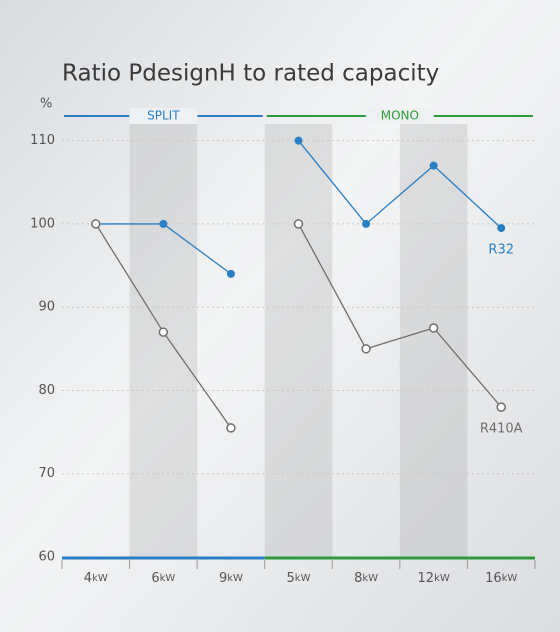 Image resolution: width=560 pixels, height=632 pixels. I want to click on y-tick-label: 100, so click(42, 223).